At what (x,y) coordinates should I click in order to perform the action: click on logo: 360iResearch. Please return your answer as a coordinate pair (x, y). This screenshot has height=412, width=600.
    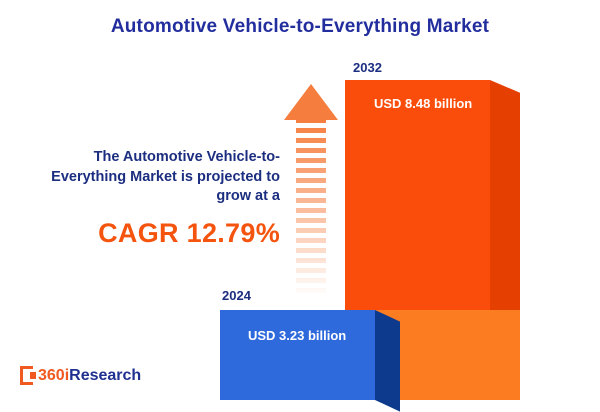
    Looking at the image, I should click on (80, 375).